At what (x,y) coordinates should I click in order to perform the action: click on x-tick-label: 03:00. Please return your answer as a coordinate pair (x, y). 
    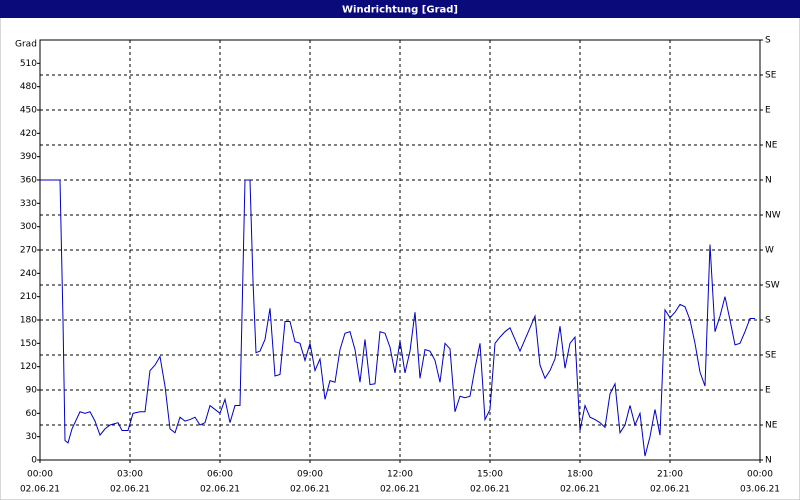
    Looking at the image, I should click on (130, 475).